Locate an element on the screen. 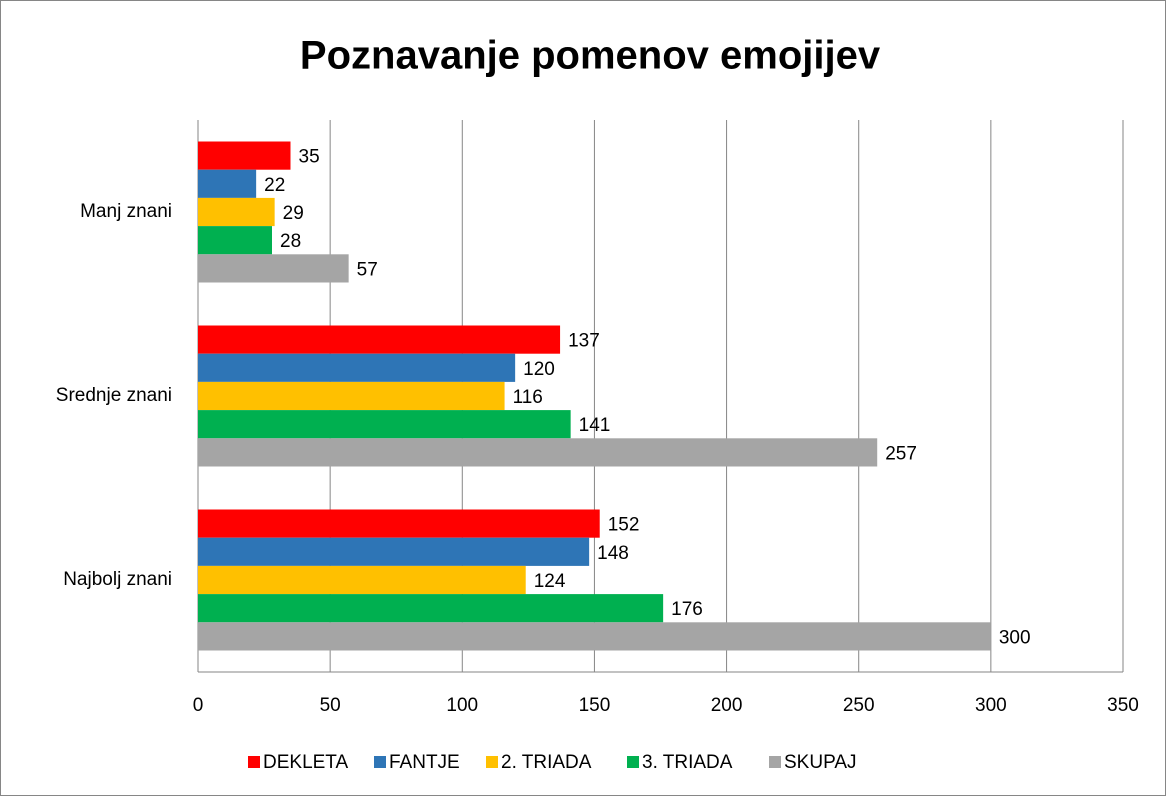  x-tick-label: 50 is located at coordinates (330, 705).